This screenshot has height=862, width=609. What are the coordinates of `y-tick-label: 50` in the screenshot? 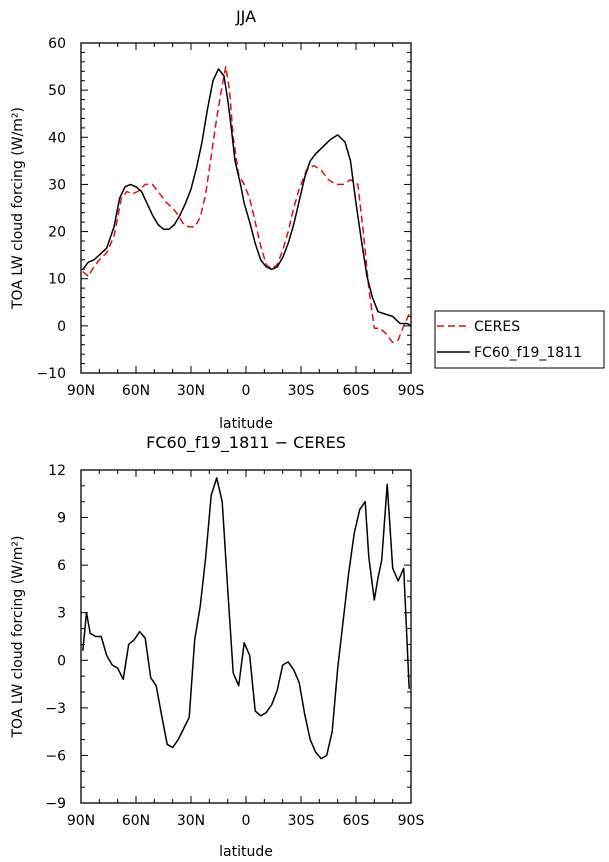 It's located at (57, 91).